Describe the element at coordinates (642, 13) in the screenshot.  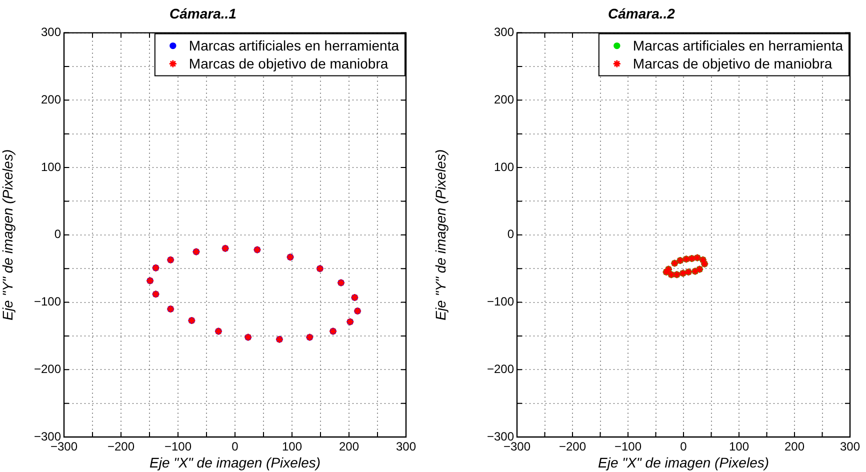
I see `chart-title: Cámara..2` at that location.